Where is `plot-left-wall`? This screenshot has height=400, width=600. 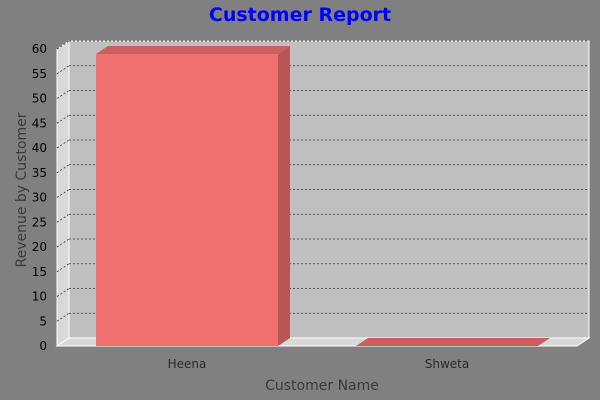 plot-left-wall is located at coordinates (63, 193).